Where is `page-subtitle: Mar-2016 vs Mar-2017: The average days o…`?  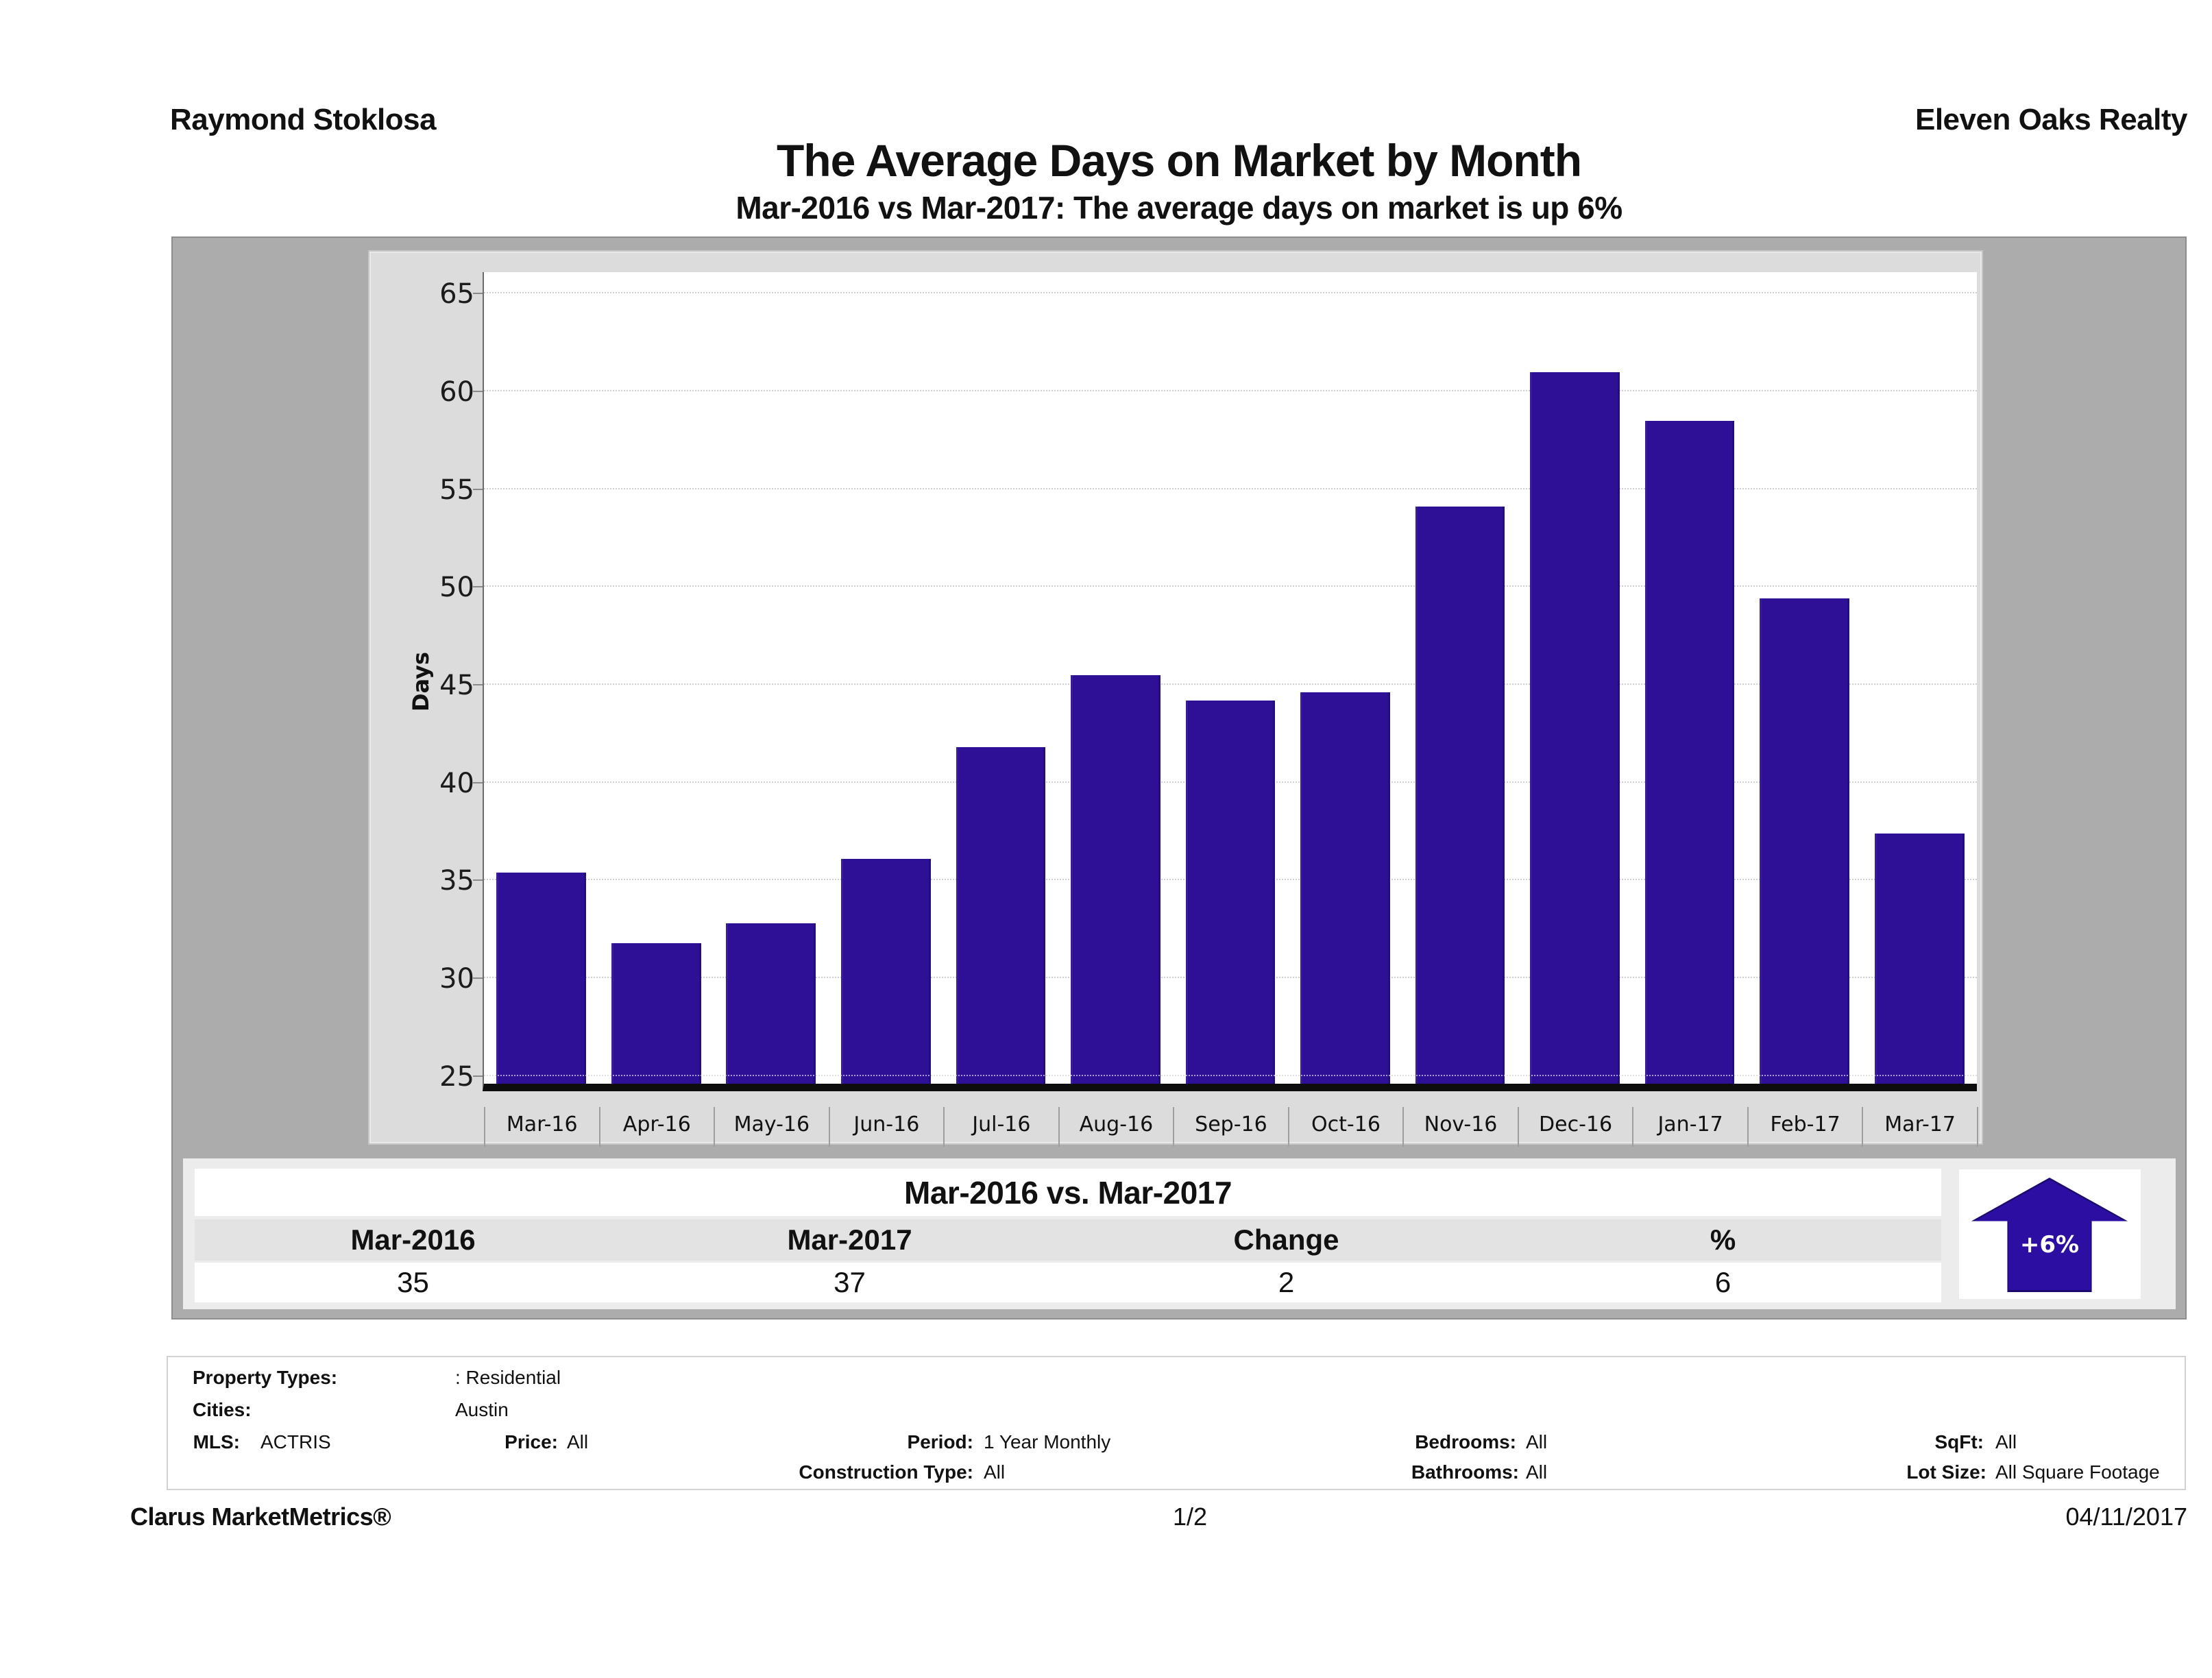
page-subtitle: Mar-2016 vs Mar-2017: The average days o… is located at coordinates (1179, 208).